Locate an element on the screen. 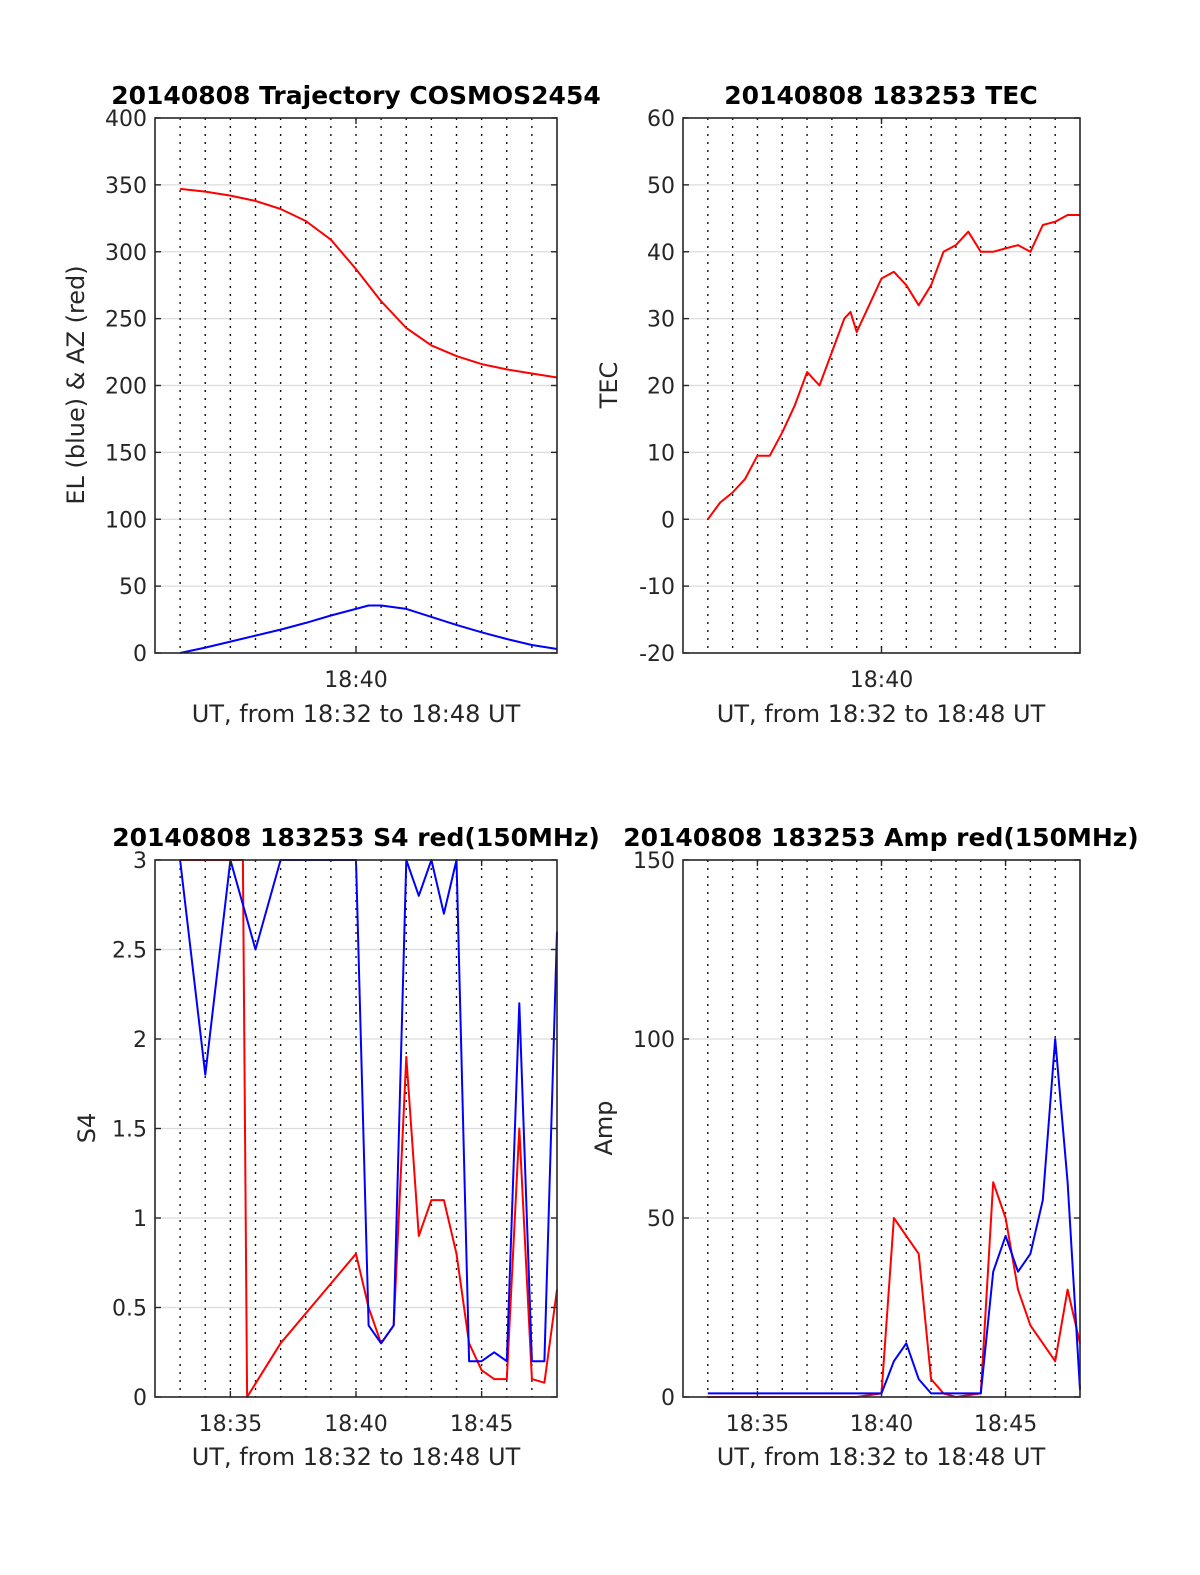  y-tick-label: 0.5 is located at coordinates (129, 1309).